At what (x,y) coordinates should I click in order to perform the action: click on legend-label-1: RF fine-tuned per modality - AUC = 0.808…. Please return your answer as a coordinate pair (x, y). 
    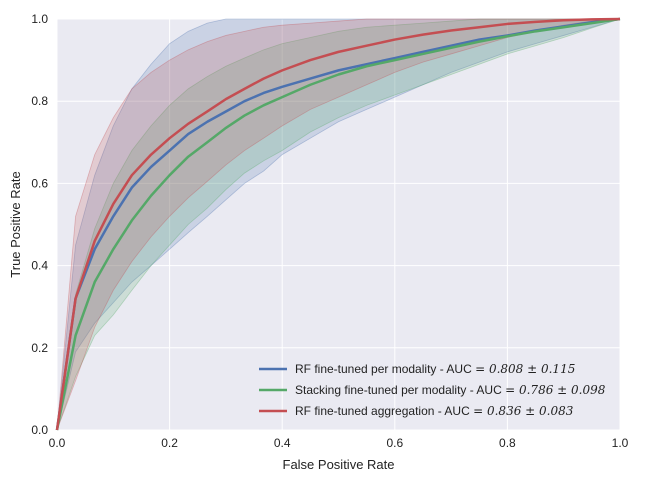
    Looking at the image, I should click on (435, 369).